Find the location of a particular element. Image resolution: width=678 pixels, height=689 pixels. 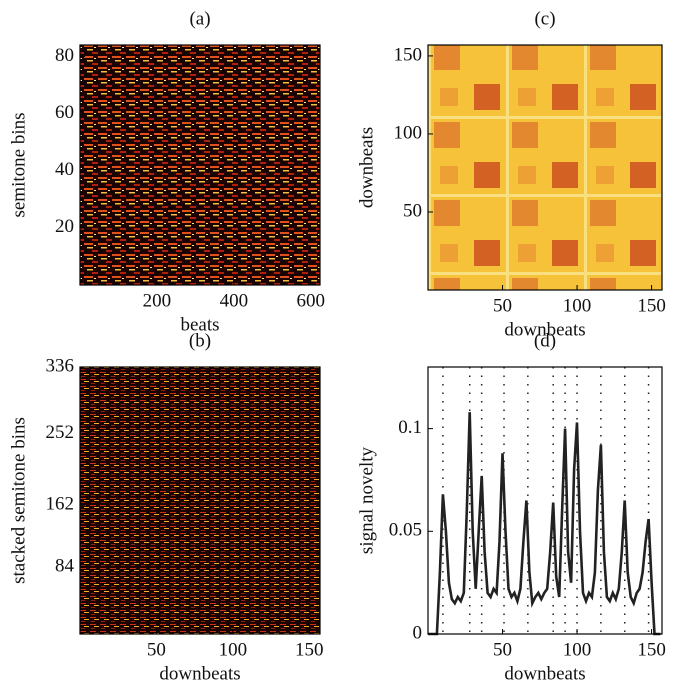

panel-title: (b) is located at coordinates (200, 340).